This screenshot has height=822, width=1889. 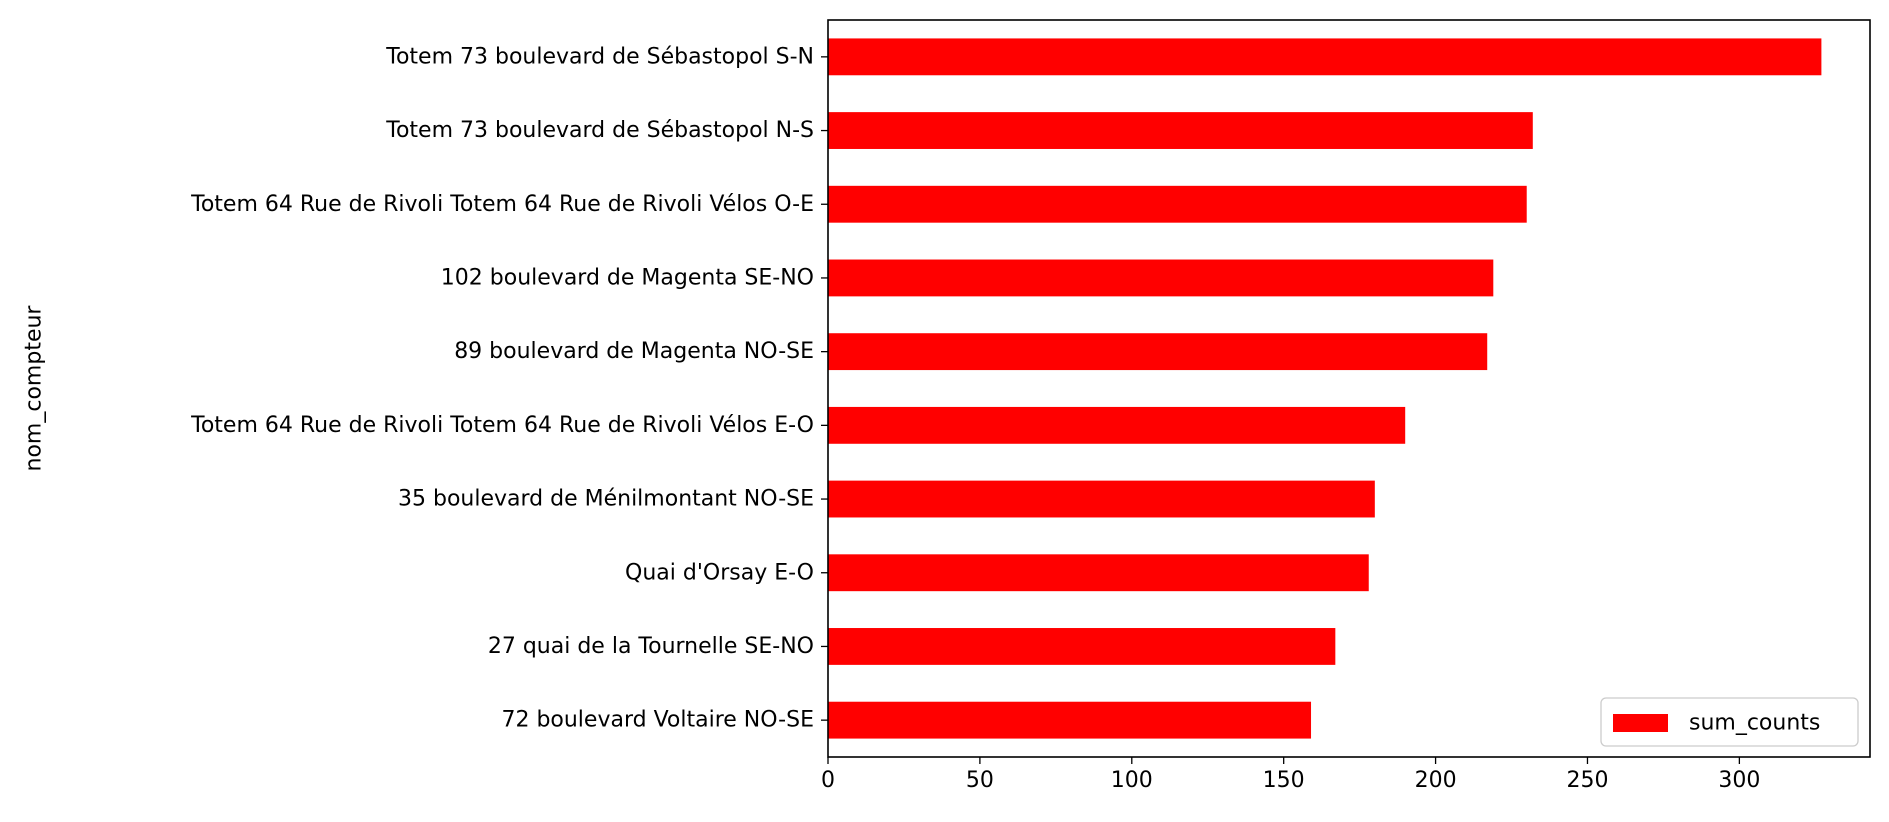 What do you see at coordinates (599, 56) in the screenshot?
I see `y-tick-label: Totem 73 boulevard de Sébastopol S-N` at bounding box center [599, 56].